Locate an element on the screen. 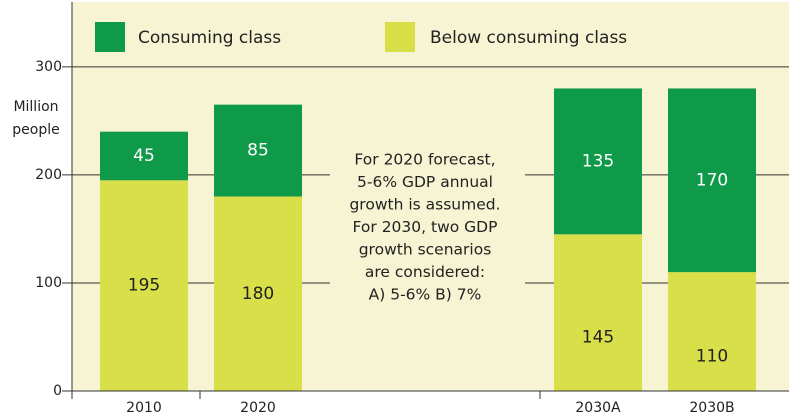 This screenshot has height=417, width=789. data-label: 85 is located at coordinates (258, 151).